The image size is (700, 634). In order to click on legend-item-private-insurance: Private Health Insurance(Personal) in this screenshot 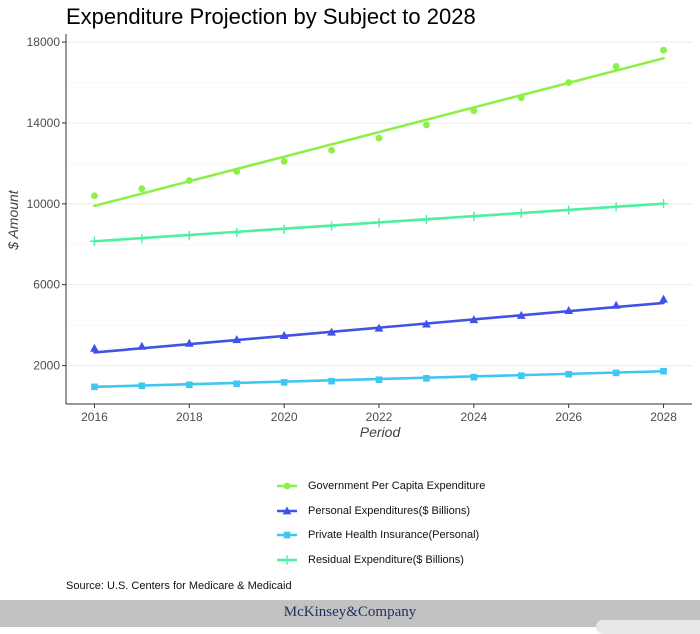, I will do `click(380, 535)`.